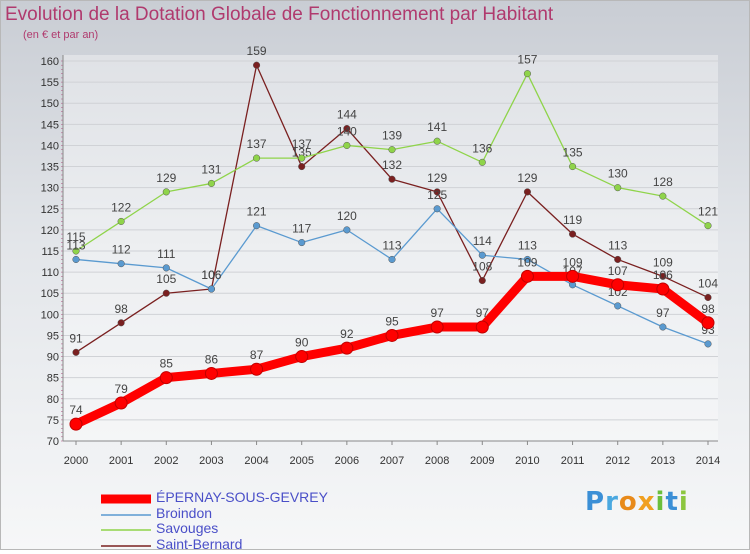 This screenshot has height=554, width=750. Describe the element at coordinates (211, 461) in the screenshot. I see `x-tick-label: 2003` at that location.